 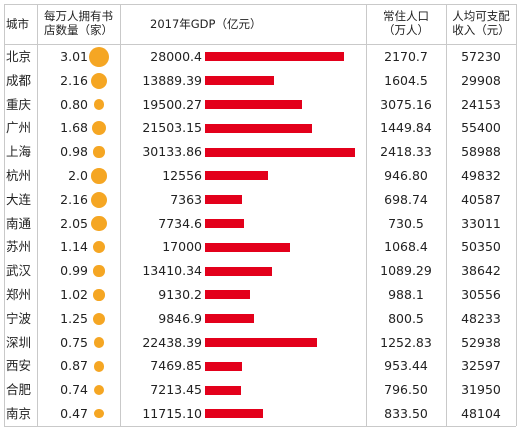 What do you see at coordinates (481, 223) in the screenshot?
I see `income-value: 33011` at bounding box center [481, 223].